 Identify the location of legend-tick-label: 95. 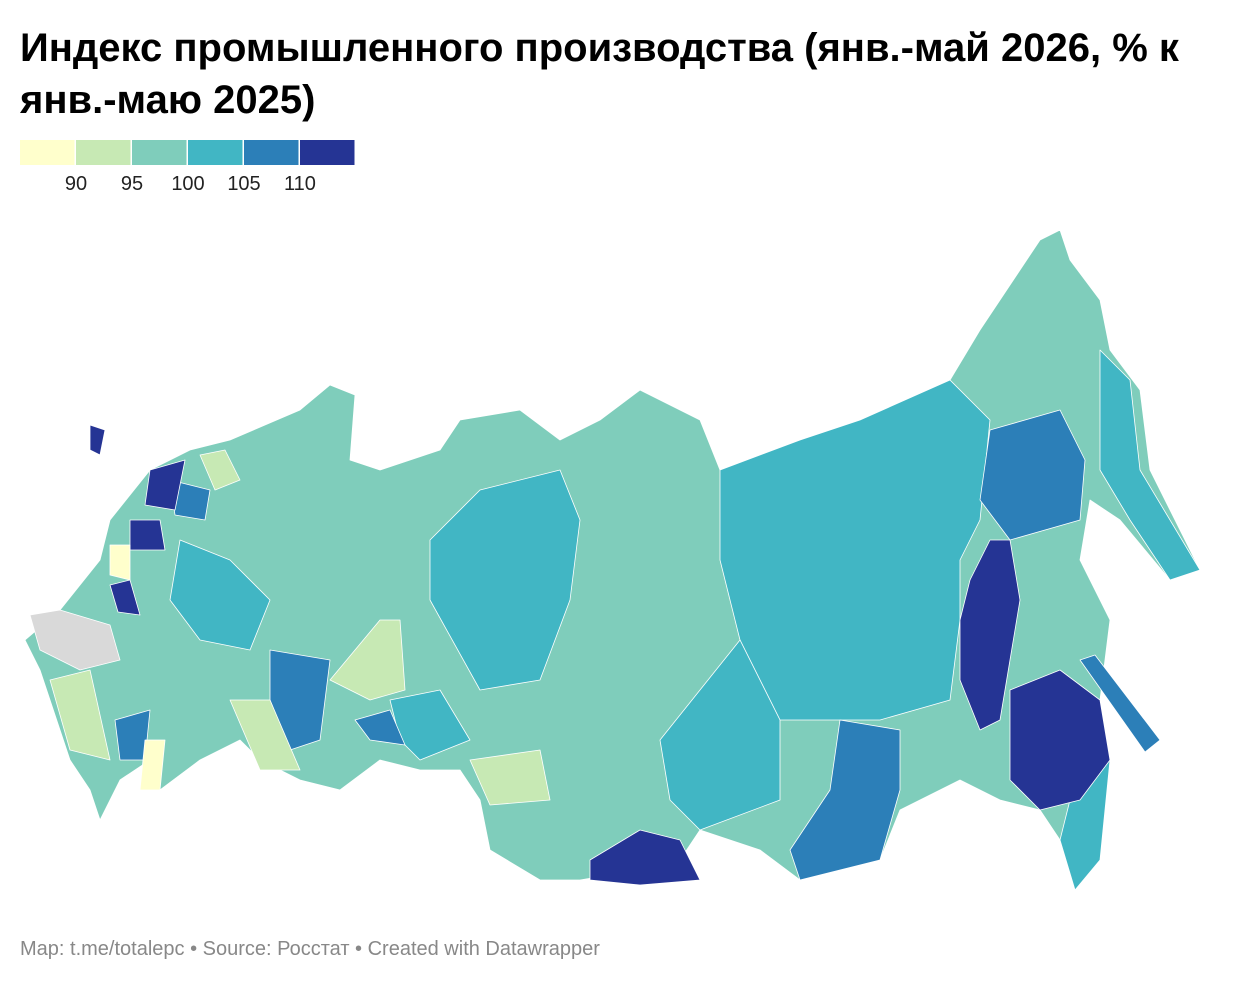
(132, 184).